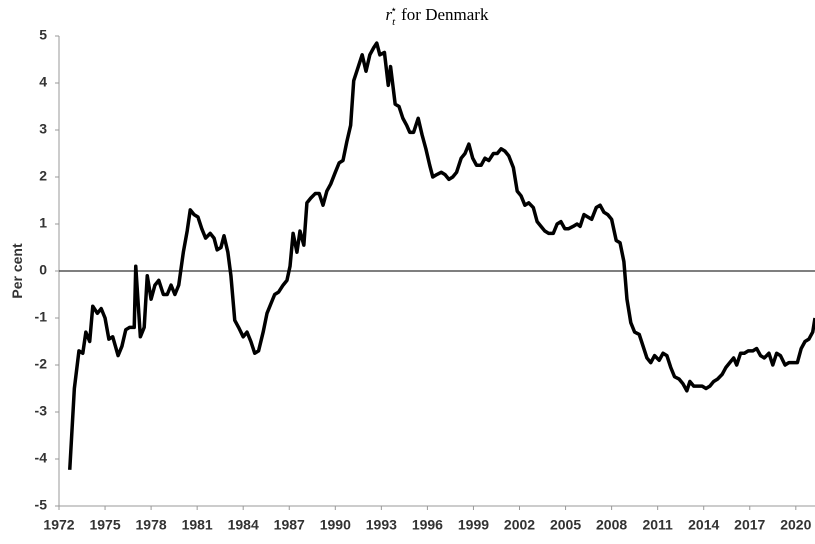  Describe the element at coordinates (104, 525) in the screenshot. I see `x-tick-label: 1975` at that location.